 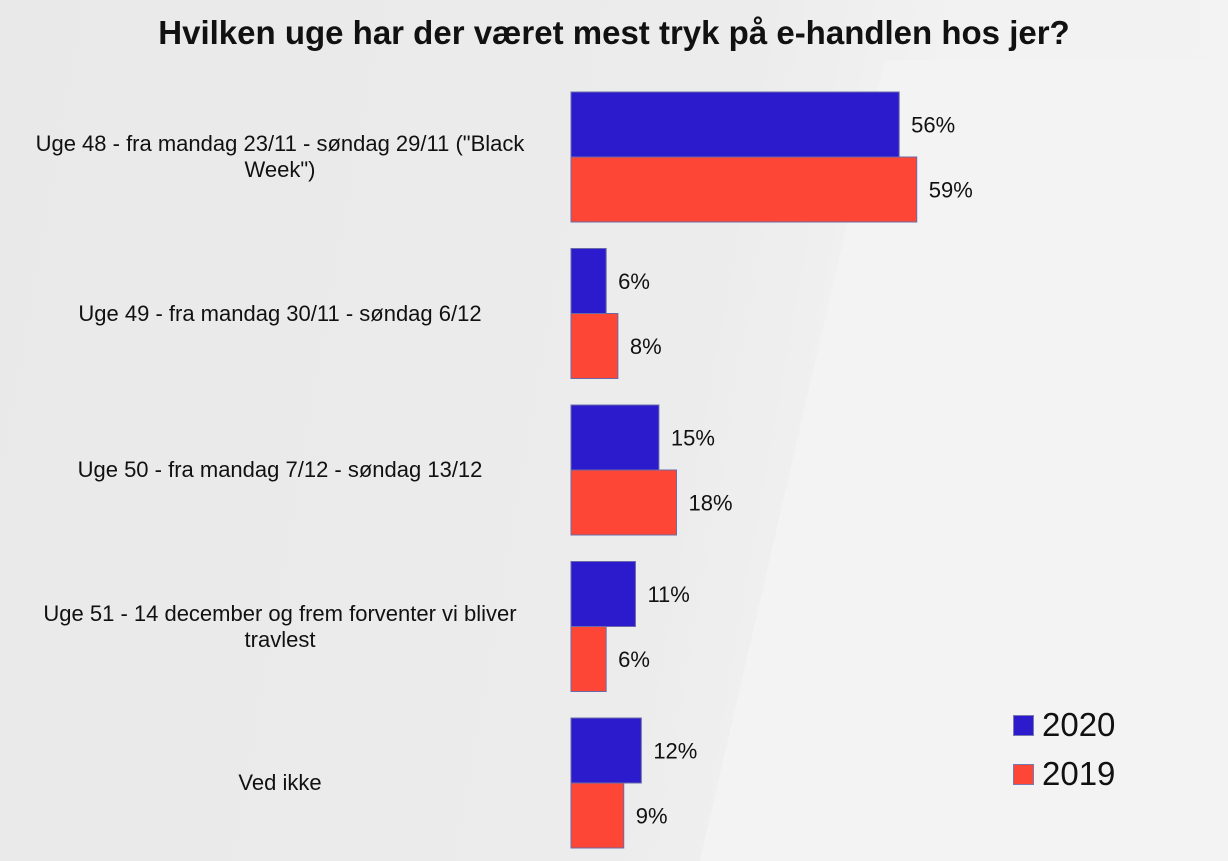 I want to click on legend-item-2019: 2019, so click(x=1064, y=774).